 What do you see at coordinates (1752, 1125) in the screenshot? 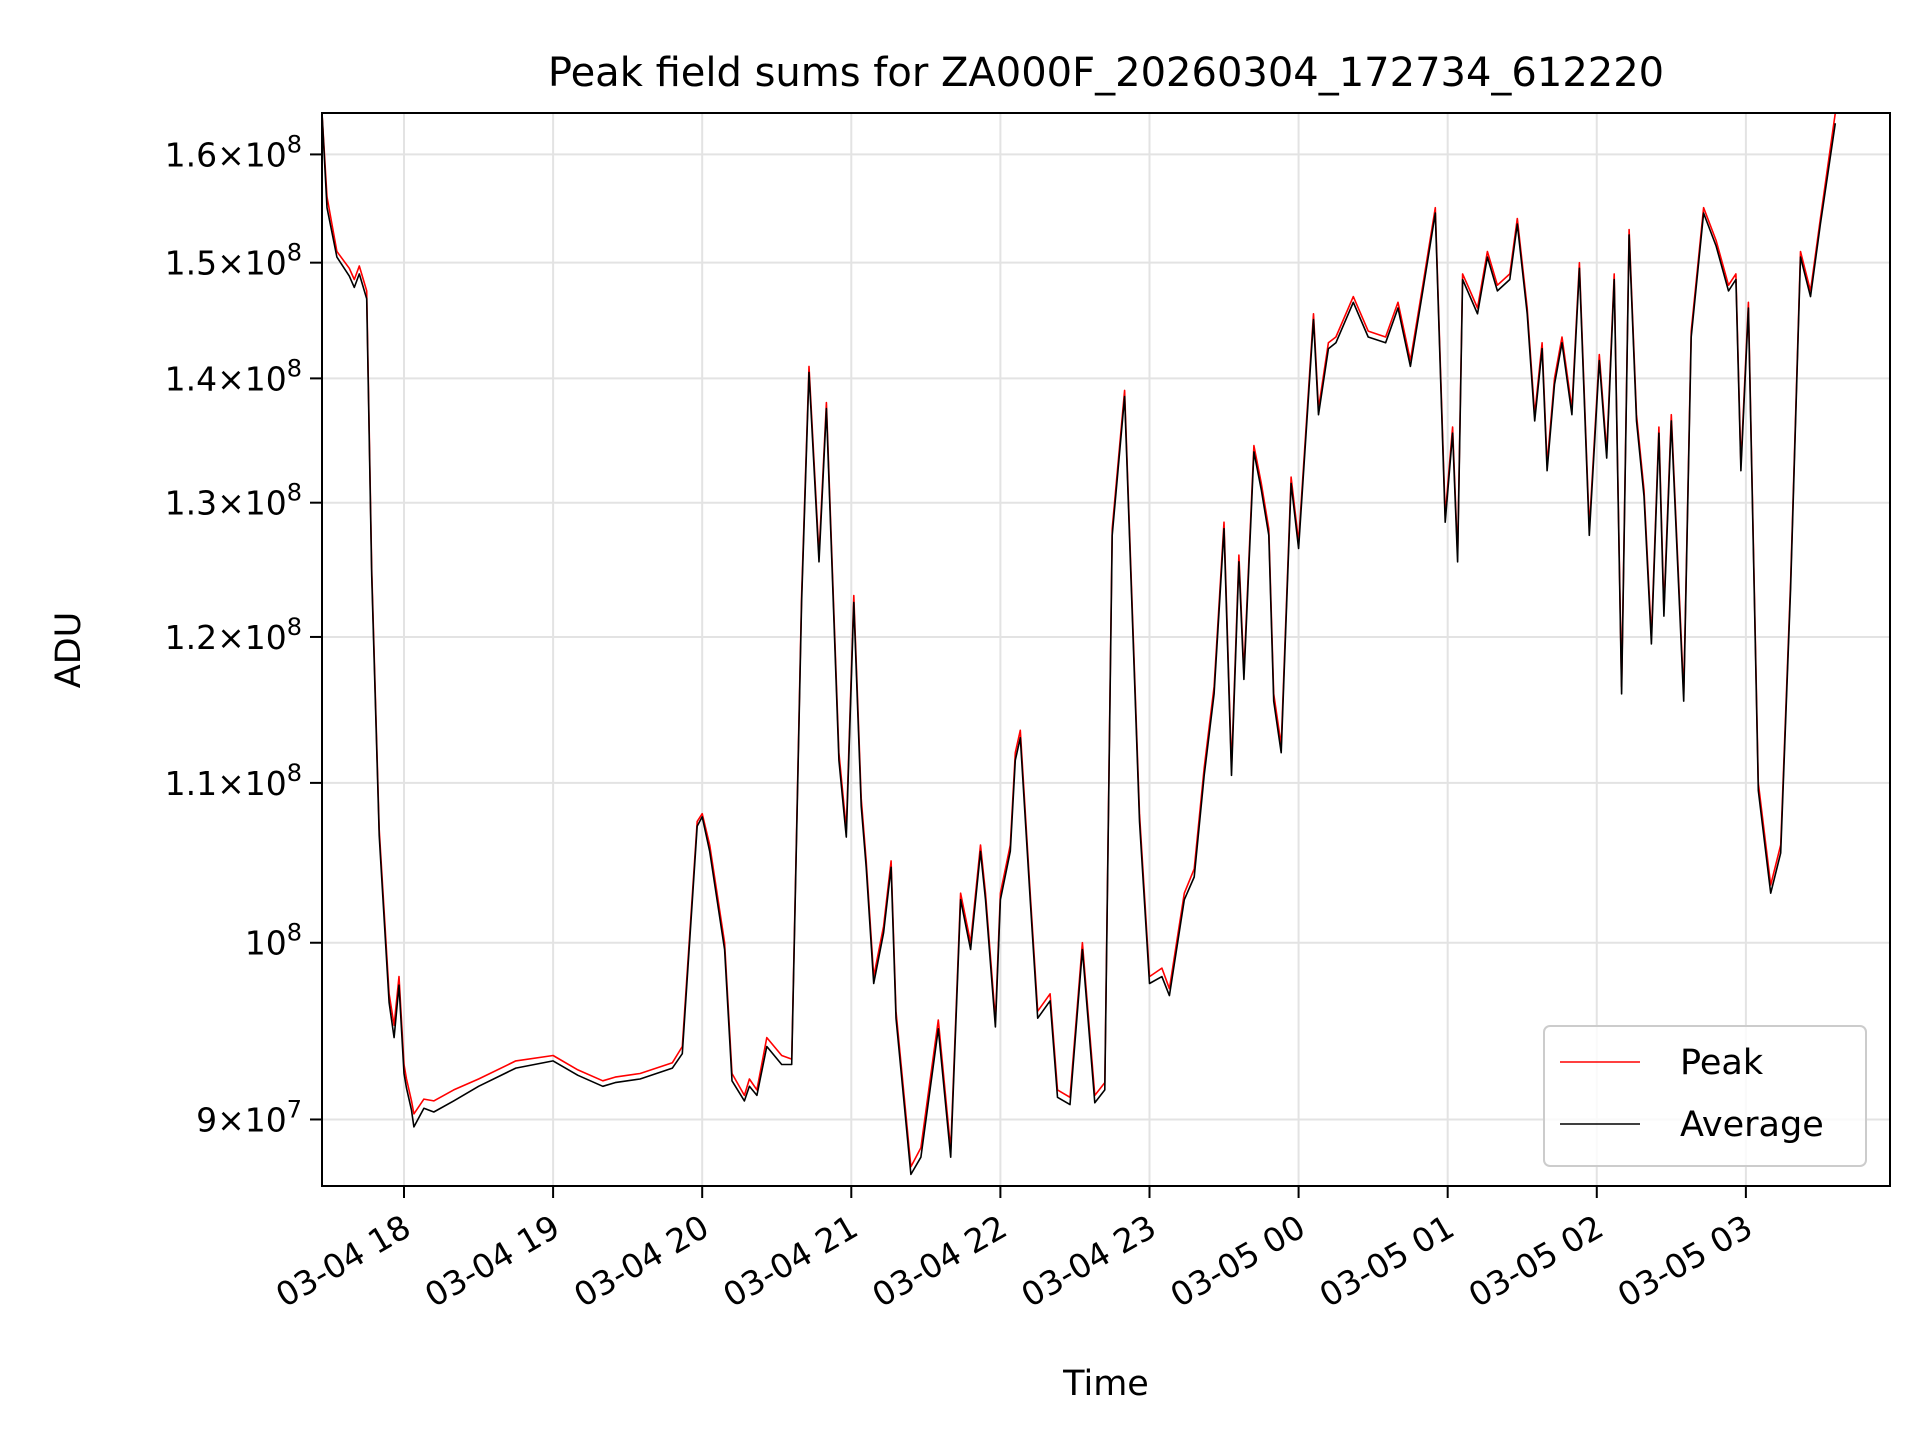
I see `legend-label-average: Average` at bounding box center [1752, 1125].